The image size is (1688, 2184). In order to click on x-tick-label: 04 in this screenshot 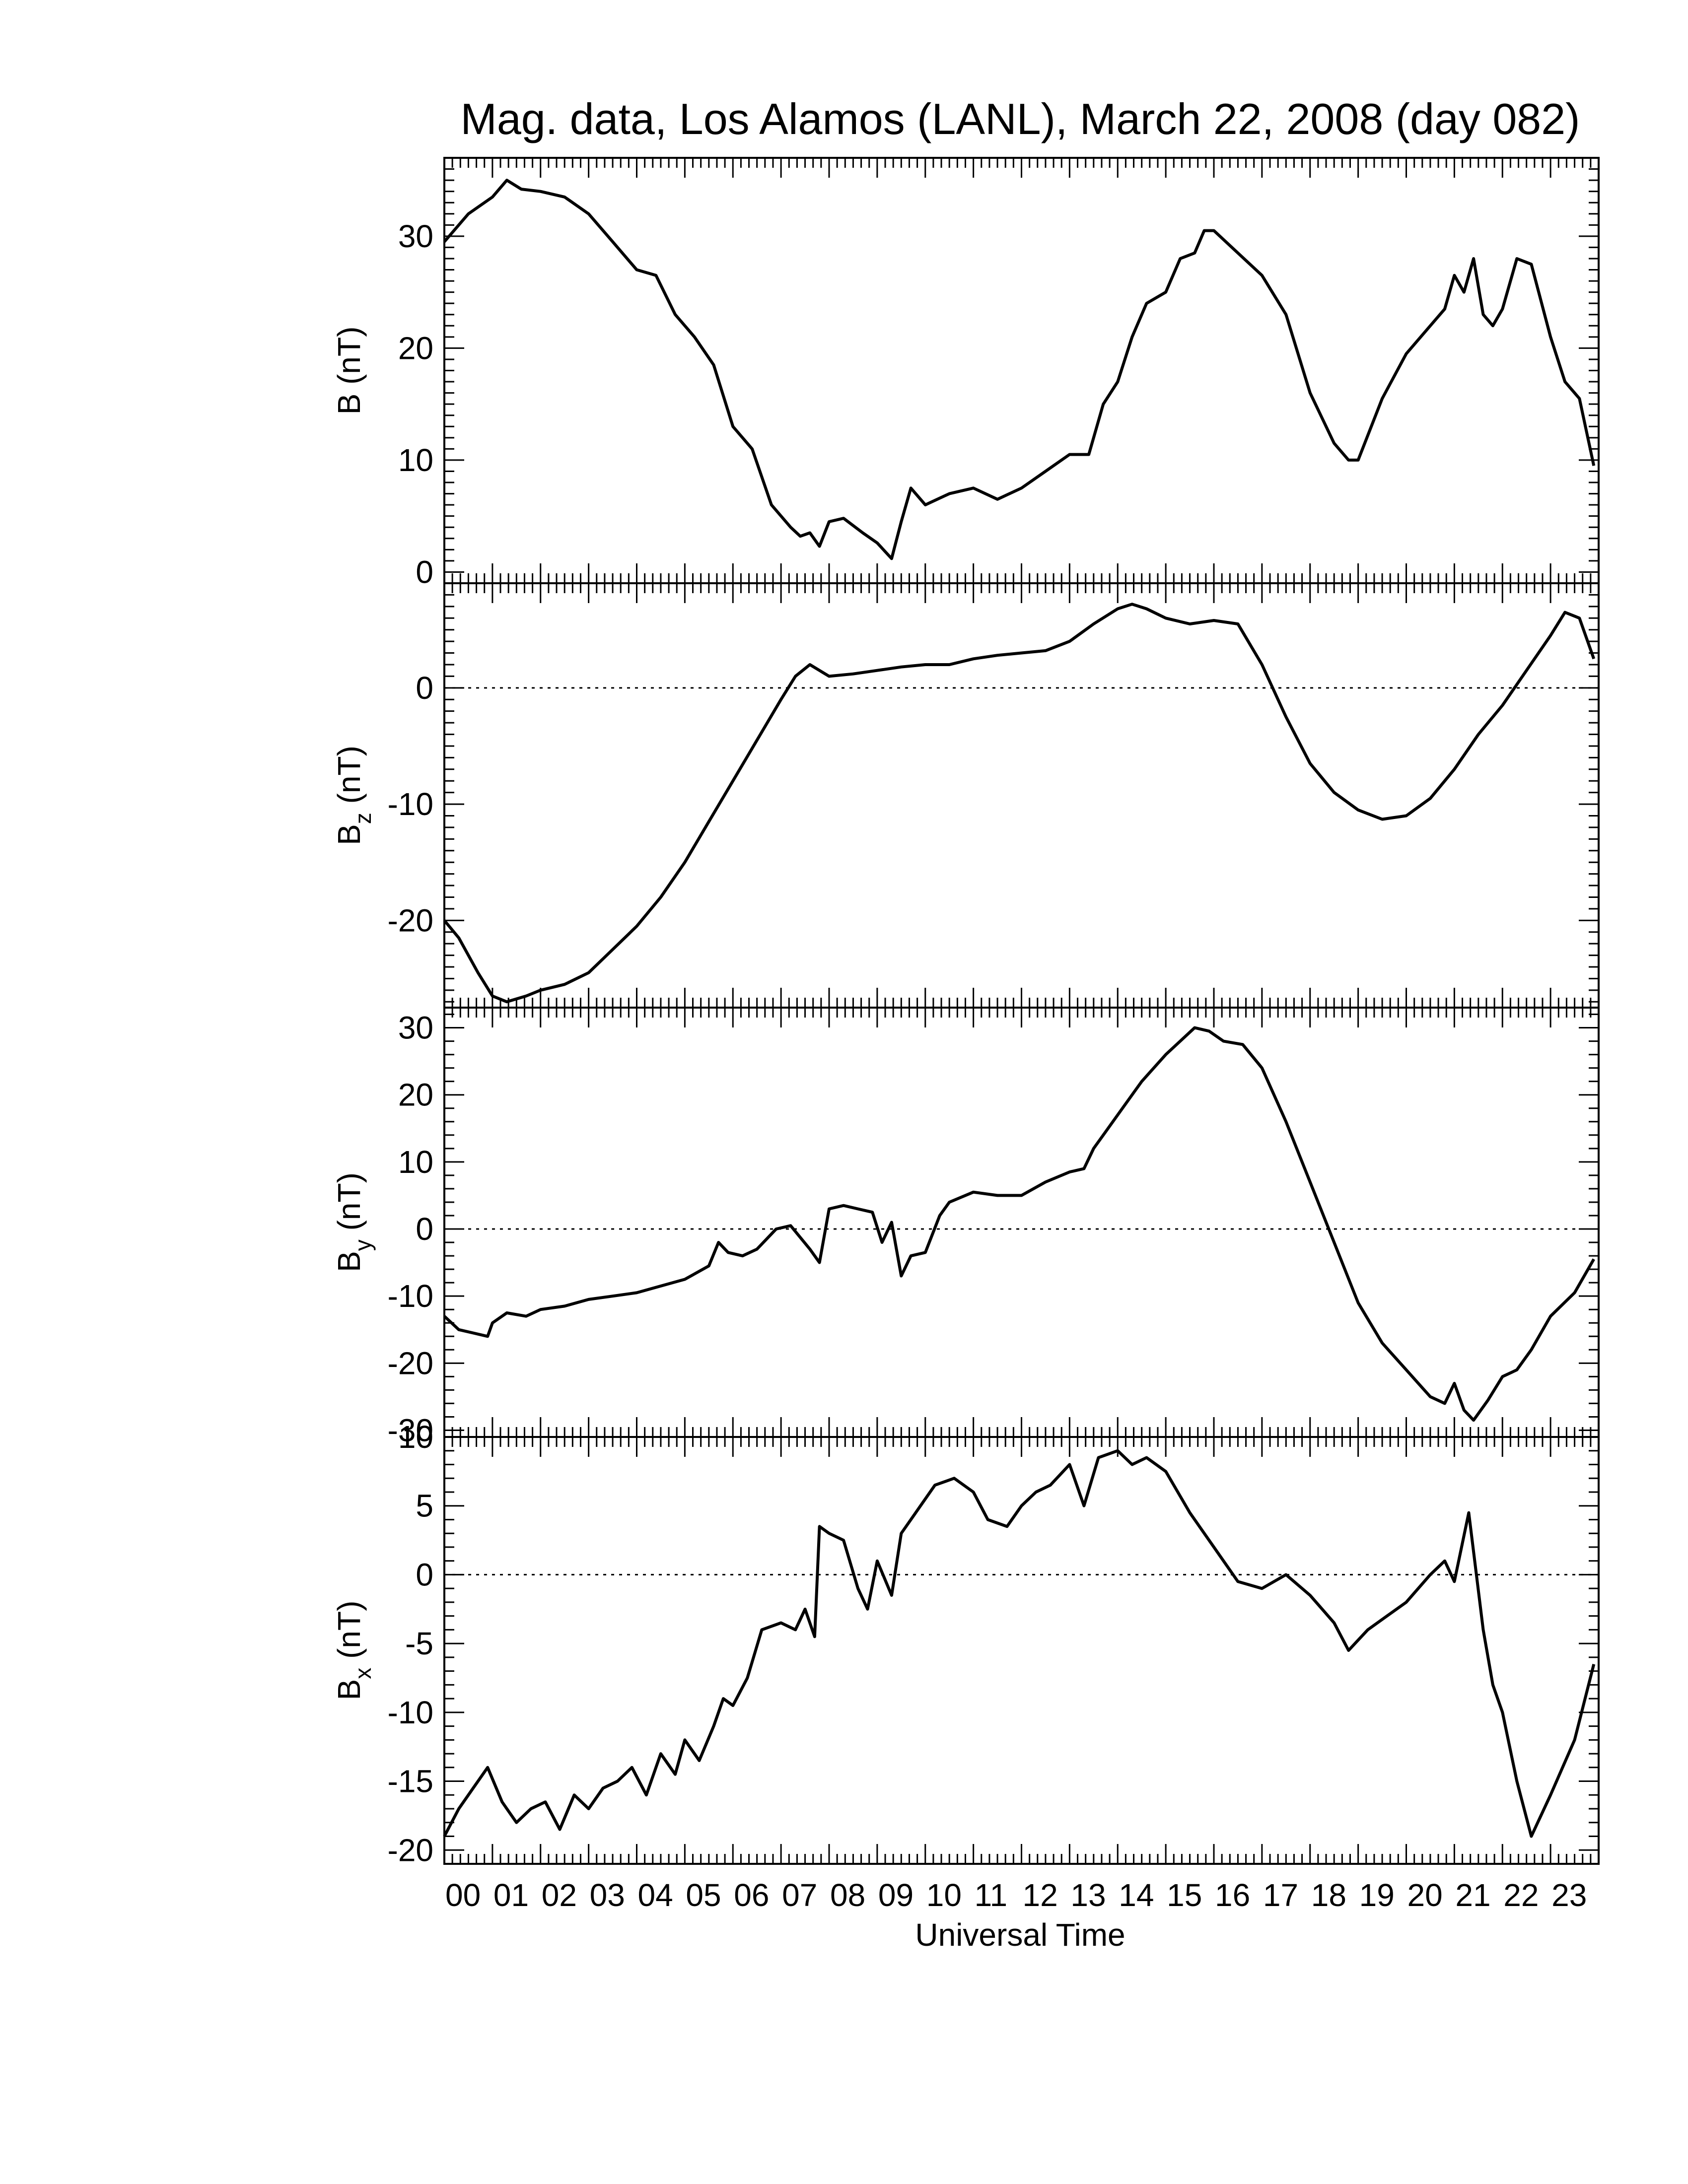, I will do `click(655, 1895)`.